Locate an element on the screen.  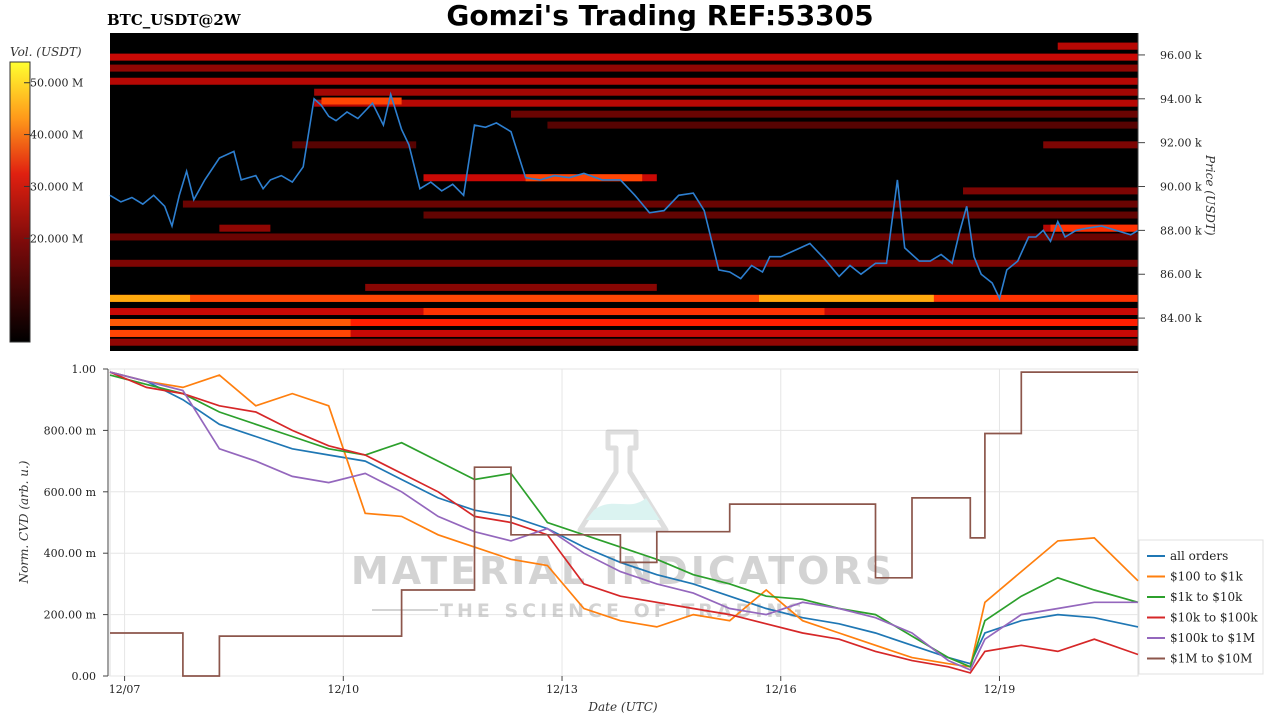
watermark-tagline: THE SCIENCE OF TRADING is located at coordinates (623, 611).